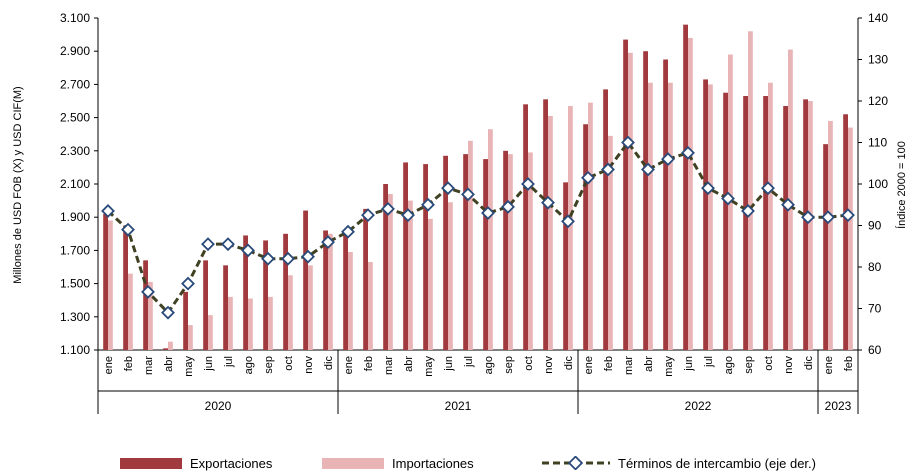 This screenshot has width=917, height=474. What do you see at coordinates (901, 185) in the screenshot?
I see `y-axis-right-label: Índice 2000 = 100` at bounding box center [901, 185].